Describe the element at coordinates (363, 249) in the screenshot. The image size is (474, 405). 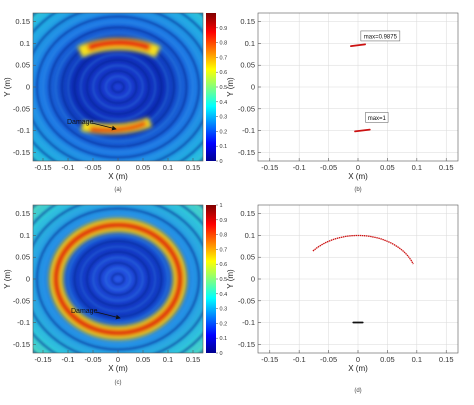
I see `mark-d-arc` at that location.